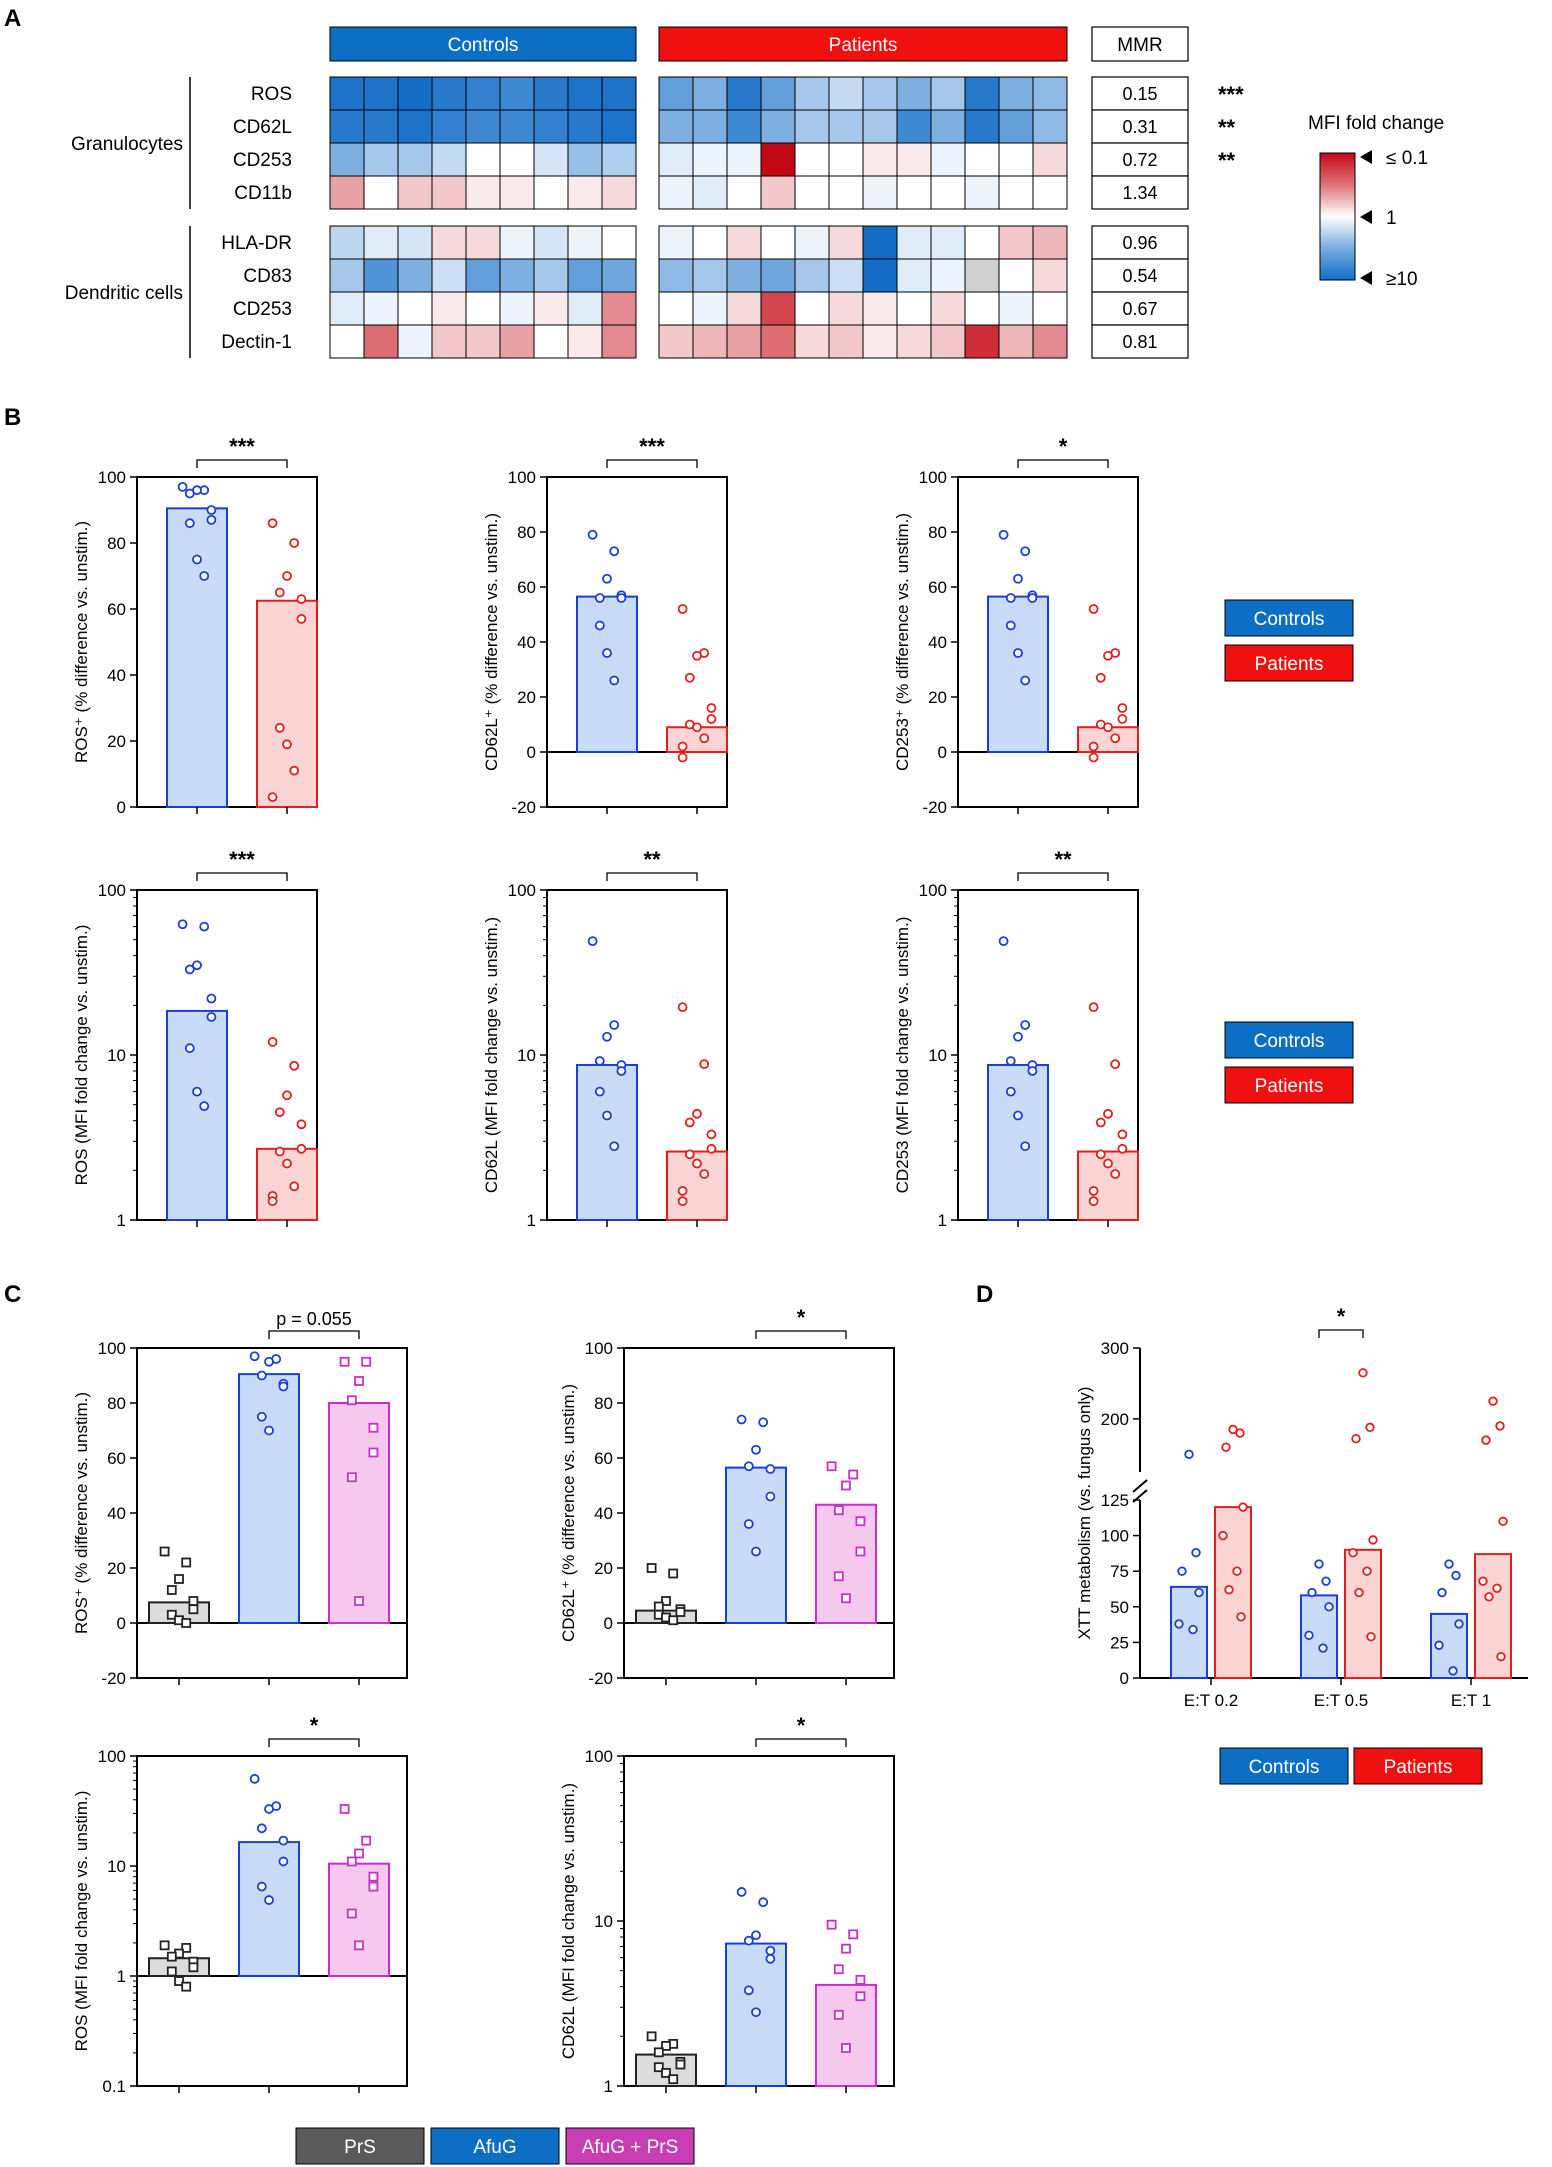  I want to click on significance-label: ***, so click(242, 859).